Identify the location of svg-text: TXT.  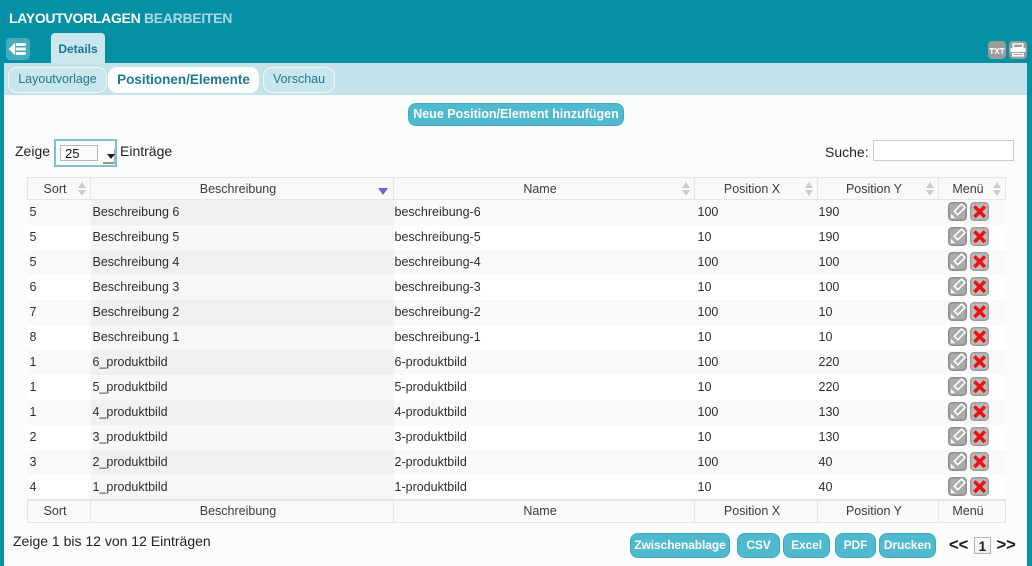
(997, 51).